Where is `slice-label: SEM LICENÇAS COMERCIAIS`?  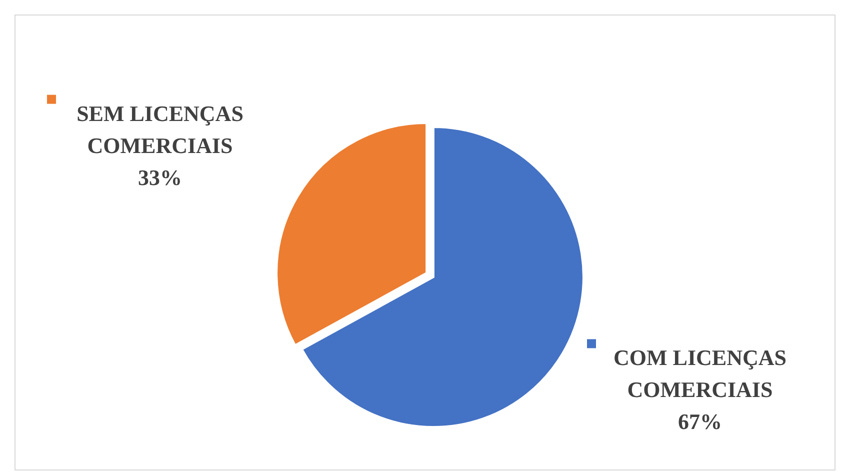 slice-label: SEM LICENÇAS COMERCIAIS is located at coordinates (160, 129).